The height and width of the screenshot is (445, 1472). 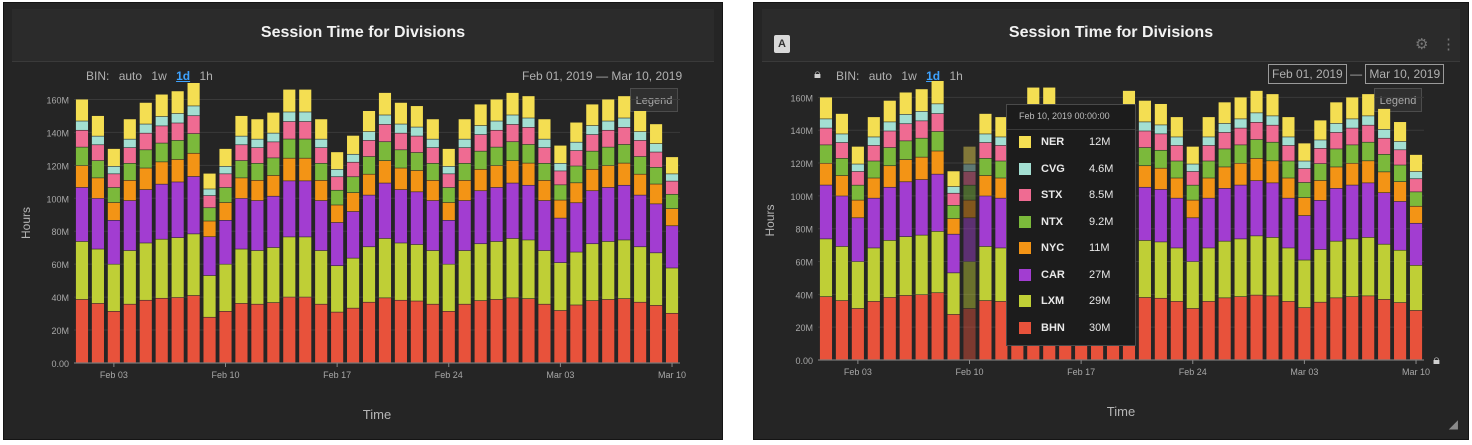 I want to click on date-from-field: Feb 01, 2019, so click(x=1307, y=74).